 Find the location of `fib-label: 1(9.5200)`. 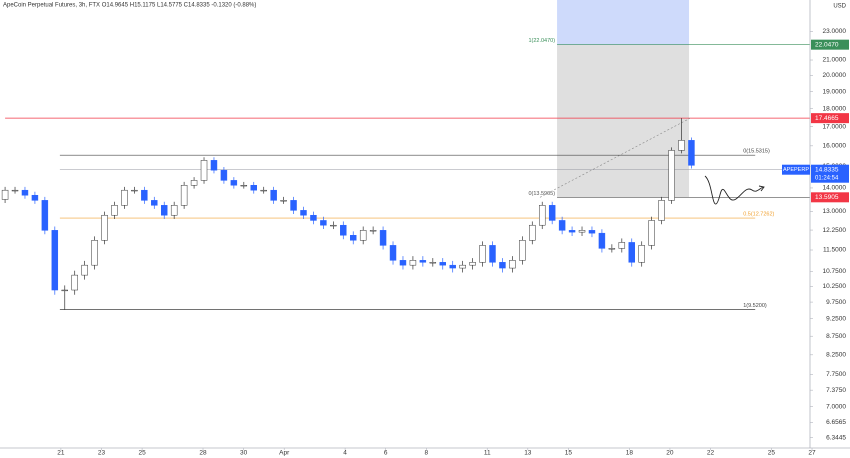

fib-label: 1(9.5200) is located at coordinates (755, 306).